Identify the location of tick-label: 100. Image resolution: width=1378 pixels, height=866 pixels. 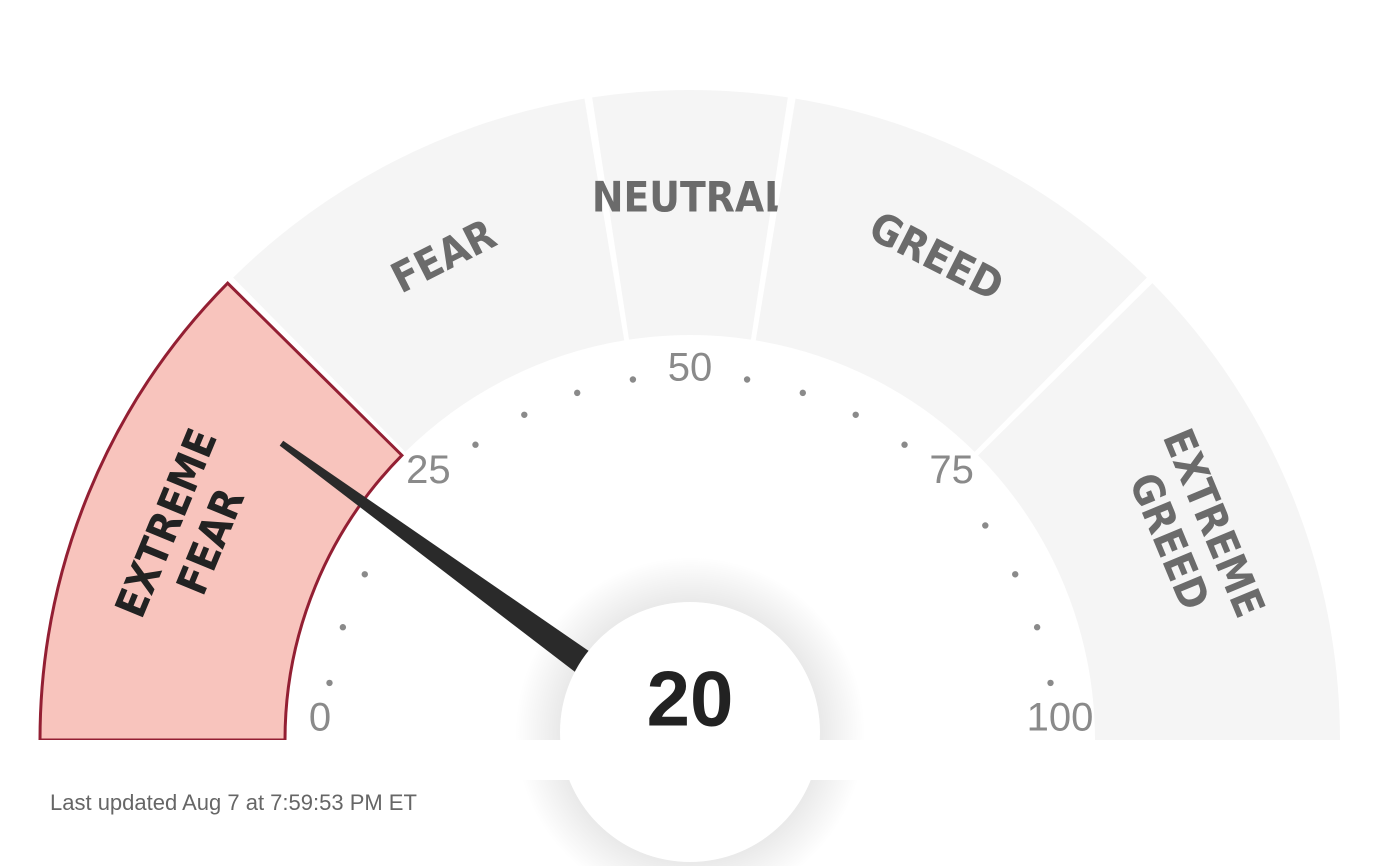
(1060, 718).